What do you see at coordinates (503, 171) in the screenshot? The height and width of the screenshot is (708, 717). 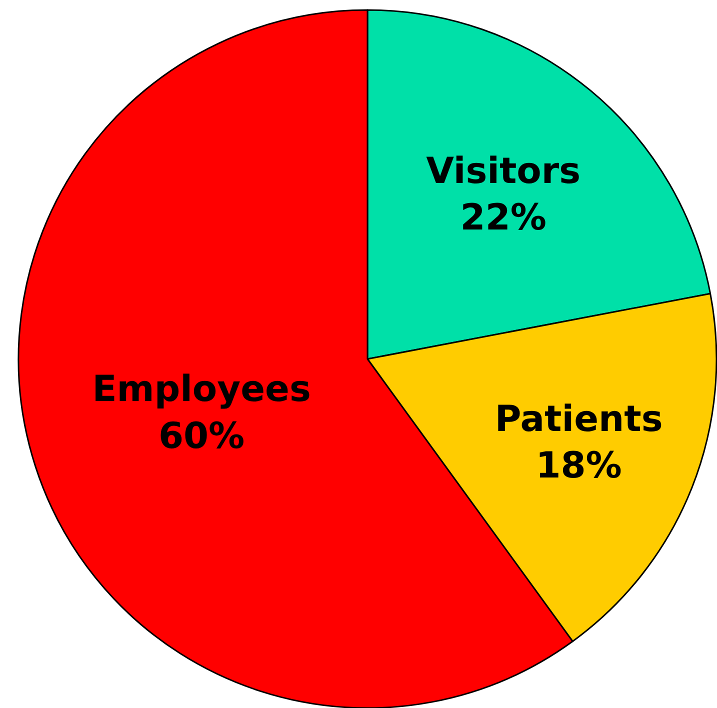 I see `slice-label: Visitors` at bounding box center [503, 171].